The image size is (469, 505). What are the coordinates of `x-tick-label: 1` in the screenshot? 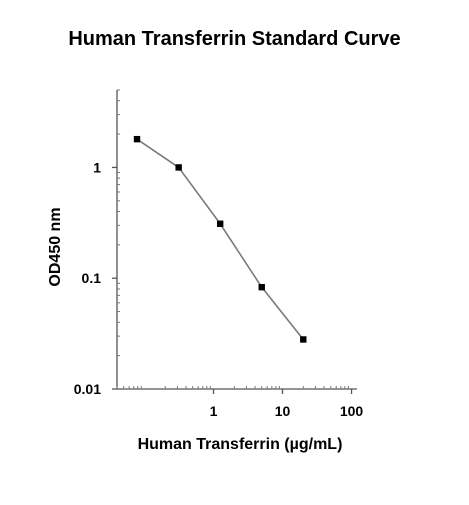 It's located at (214, 411).